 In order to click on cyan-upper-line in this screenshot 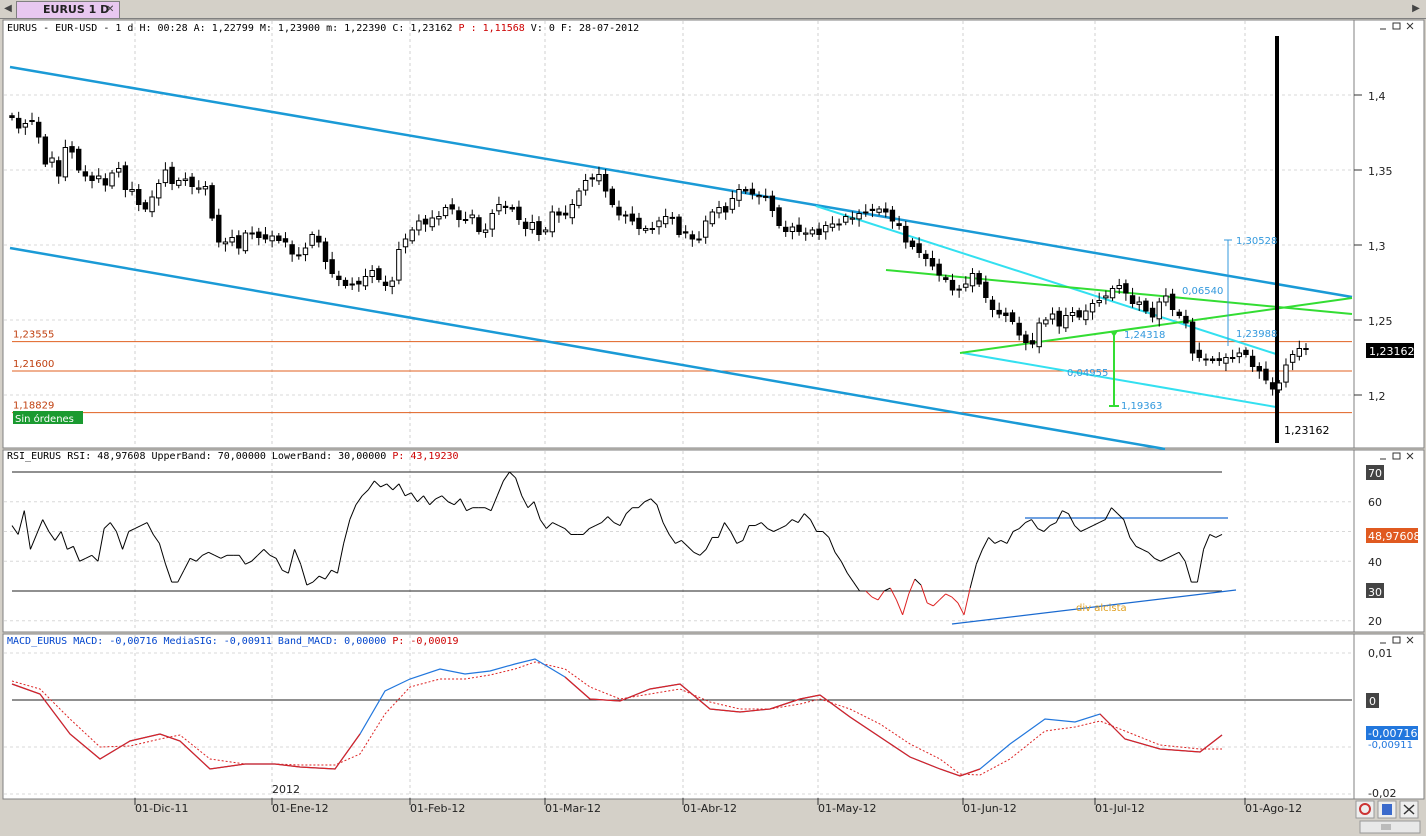, I will do `click(1046, 280)`.